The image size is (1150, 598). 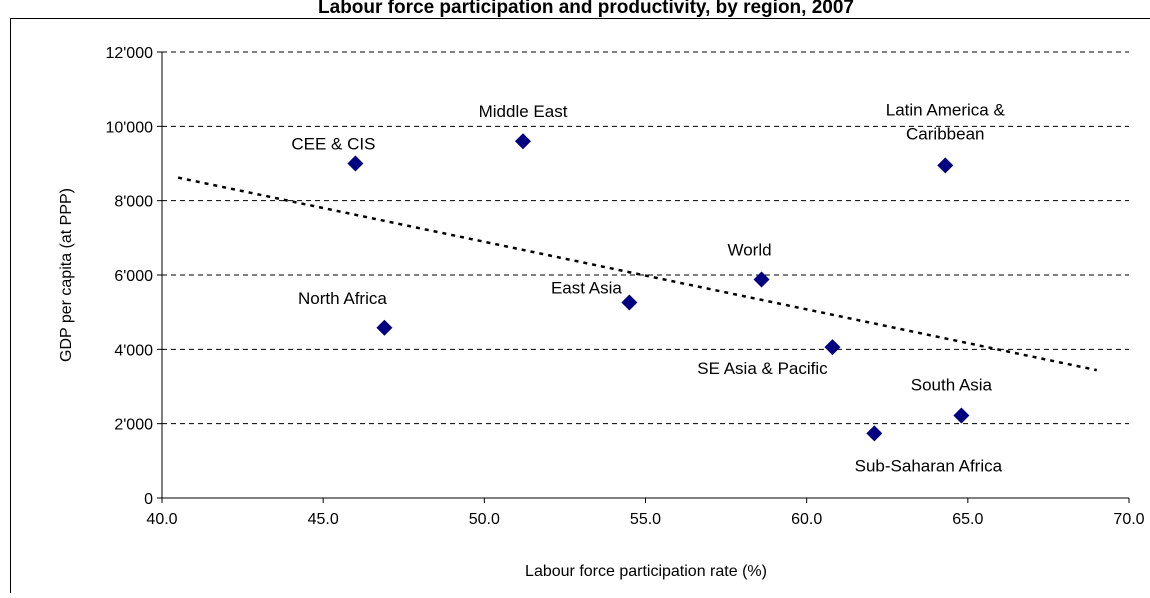 I want to click on y-tick-label: 6'000, so click(x=133, y=276).